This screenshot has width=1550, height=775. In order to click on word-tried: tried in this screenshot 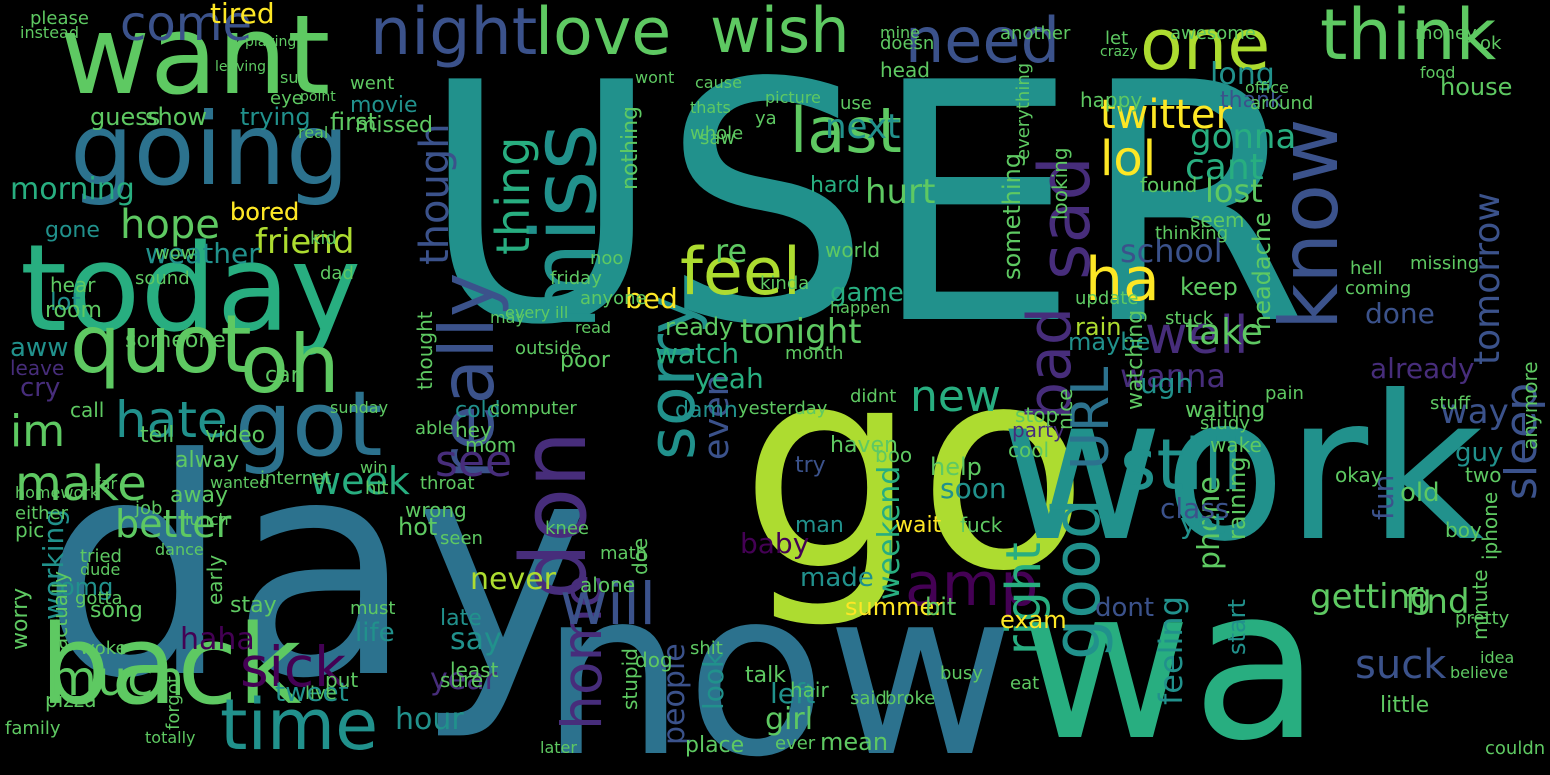, I will do `click(101, 556)`.